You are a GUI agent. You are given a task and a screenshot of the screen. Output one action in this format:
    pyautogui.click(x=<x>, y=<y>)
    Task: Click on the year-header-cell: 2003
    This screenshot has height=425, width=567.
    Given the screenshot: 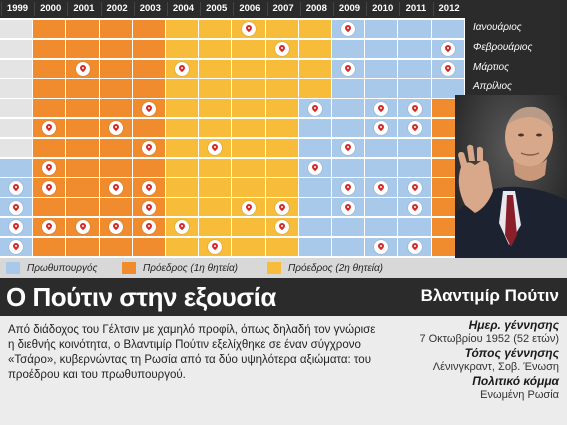 What is the action you would take?
    pyautogui.click(x=149, y=9)
    